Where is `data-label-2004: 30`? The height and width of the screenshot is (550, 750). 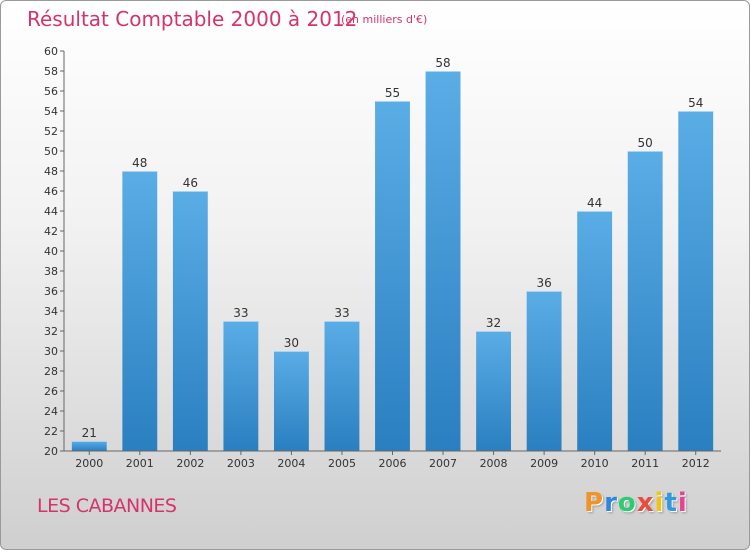
data-label-2004: 30 is located at coordinates (291, 343).